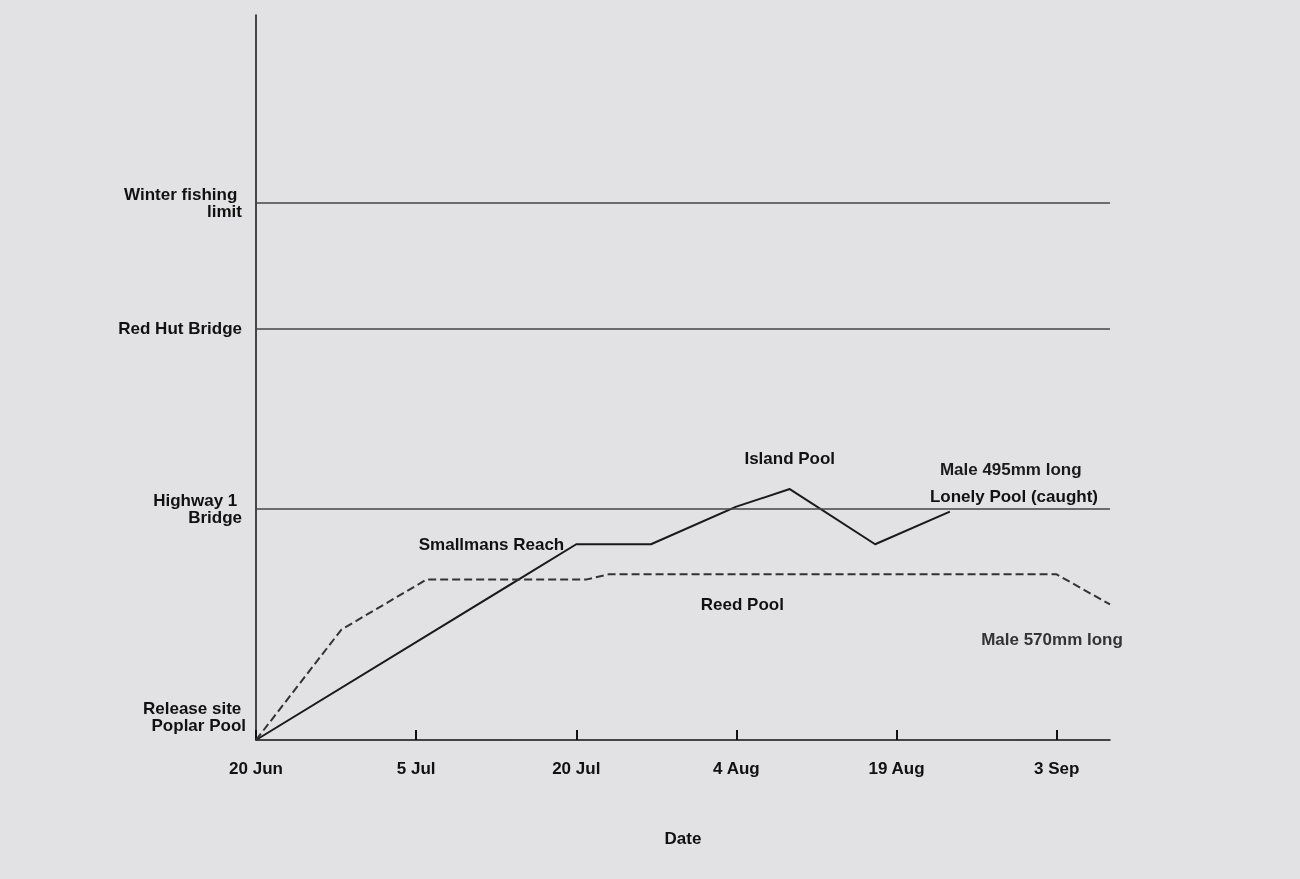 The width and height of the screenshot is (1300, 879). What do you see at coordinates (1013, 497) in the screenshot?
I see `annotation: Lonely Pool (caught)` at bounding box center [1013, 497].